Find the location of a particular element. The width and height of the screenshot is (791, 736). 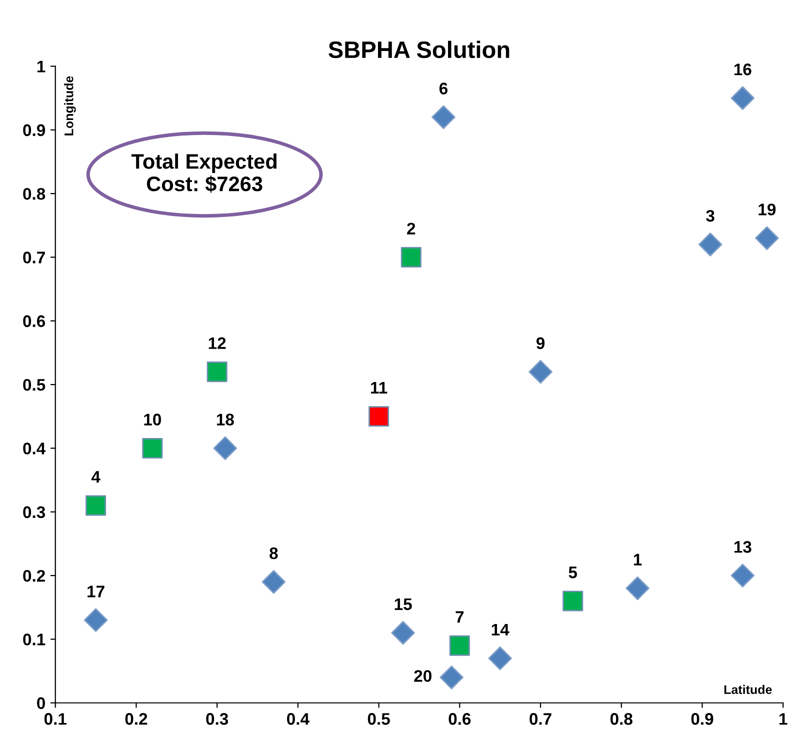

x-tick-label: 0.4 is located at coordinates (298, 719).